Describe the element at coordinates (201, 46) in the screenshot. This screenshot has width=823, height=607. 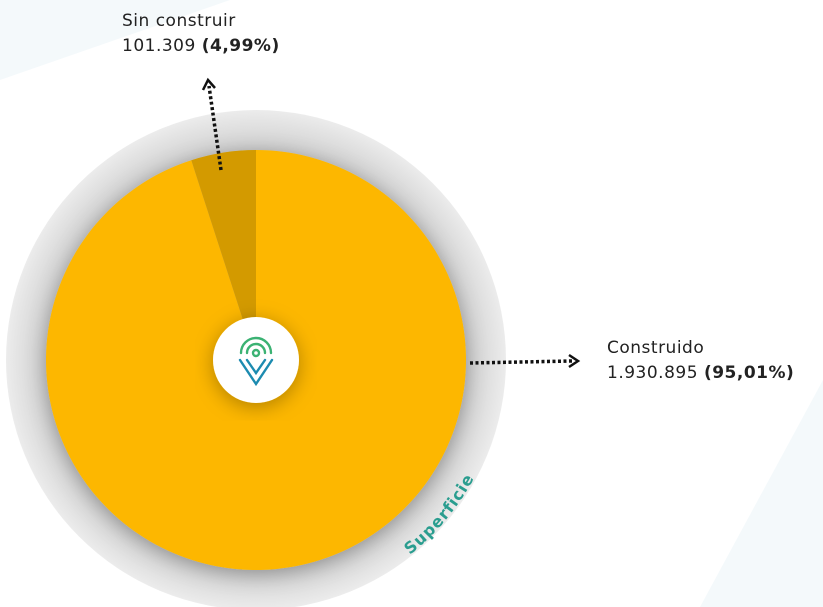
I see `value-label: 101.309 (4,99%)` at that location.